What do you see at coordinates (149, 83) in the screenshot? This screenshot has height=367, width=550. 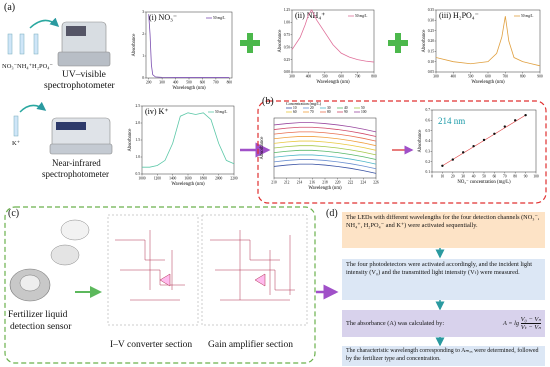 I see `x-tick-label: 200` at bounding box center [149, 83].